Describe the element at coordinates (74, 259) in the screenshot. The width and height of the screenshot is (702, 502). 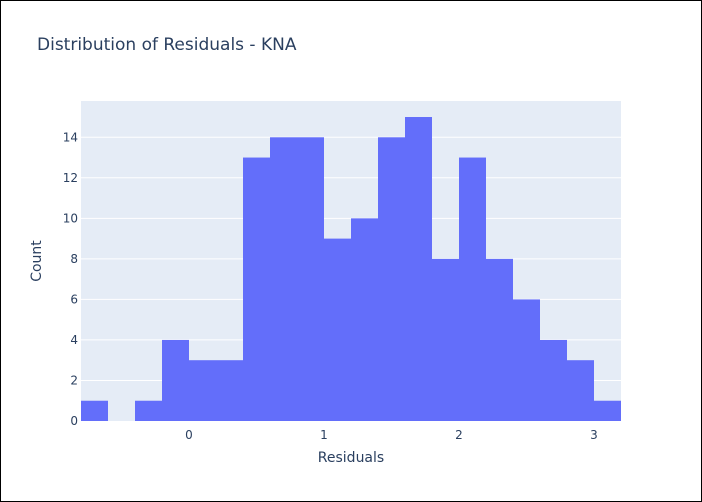
I see `y-tick-label: 8` at that location.